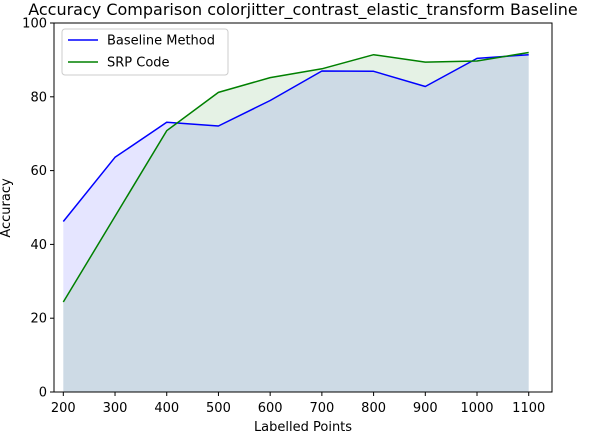  I want to click on legend: Baseline Method SRP Code, so click(145, 52).